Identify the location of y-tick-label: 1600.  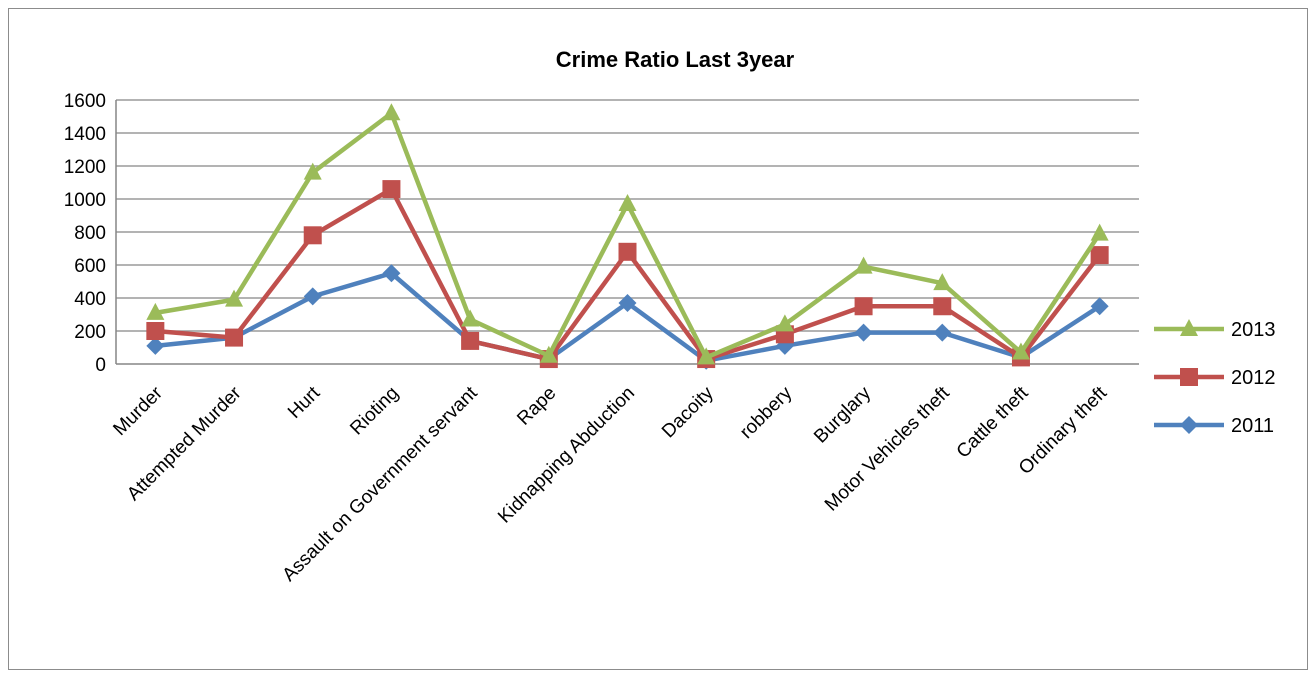
(85, 101).